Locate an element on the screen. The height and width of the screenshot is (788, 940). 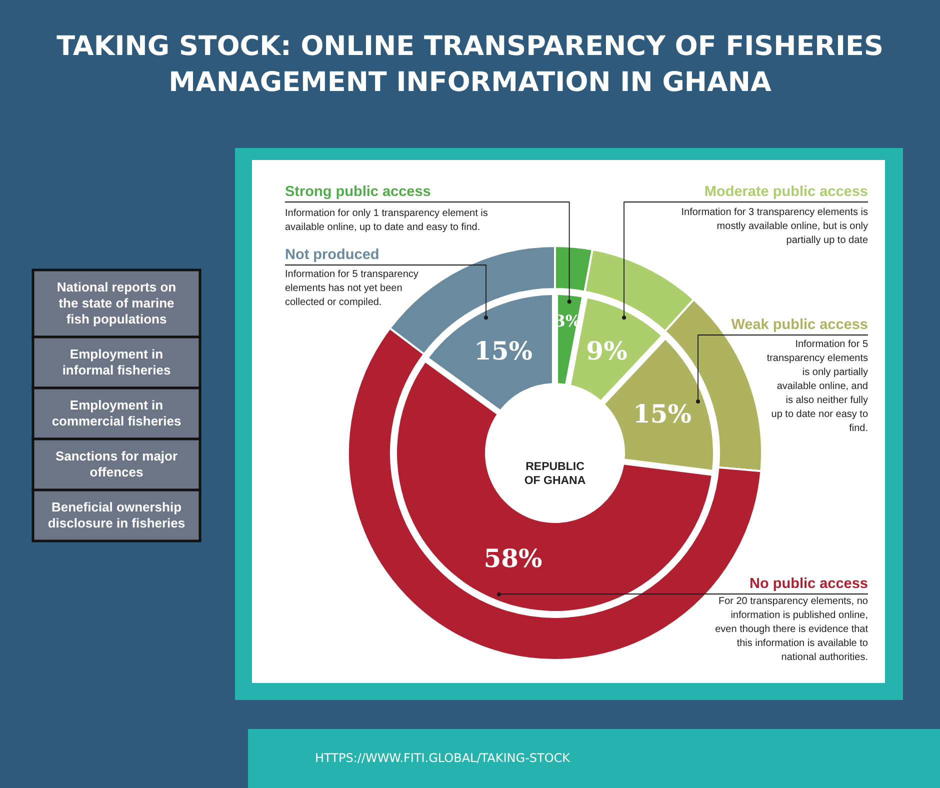
chart-title: TAKING STOCK: ONLINE TRANSPARENCY OF FISHERIES MANAGEMENT INFORMATION IN GHANA is located at coordinates (470, 64).